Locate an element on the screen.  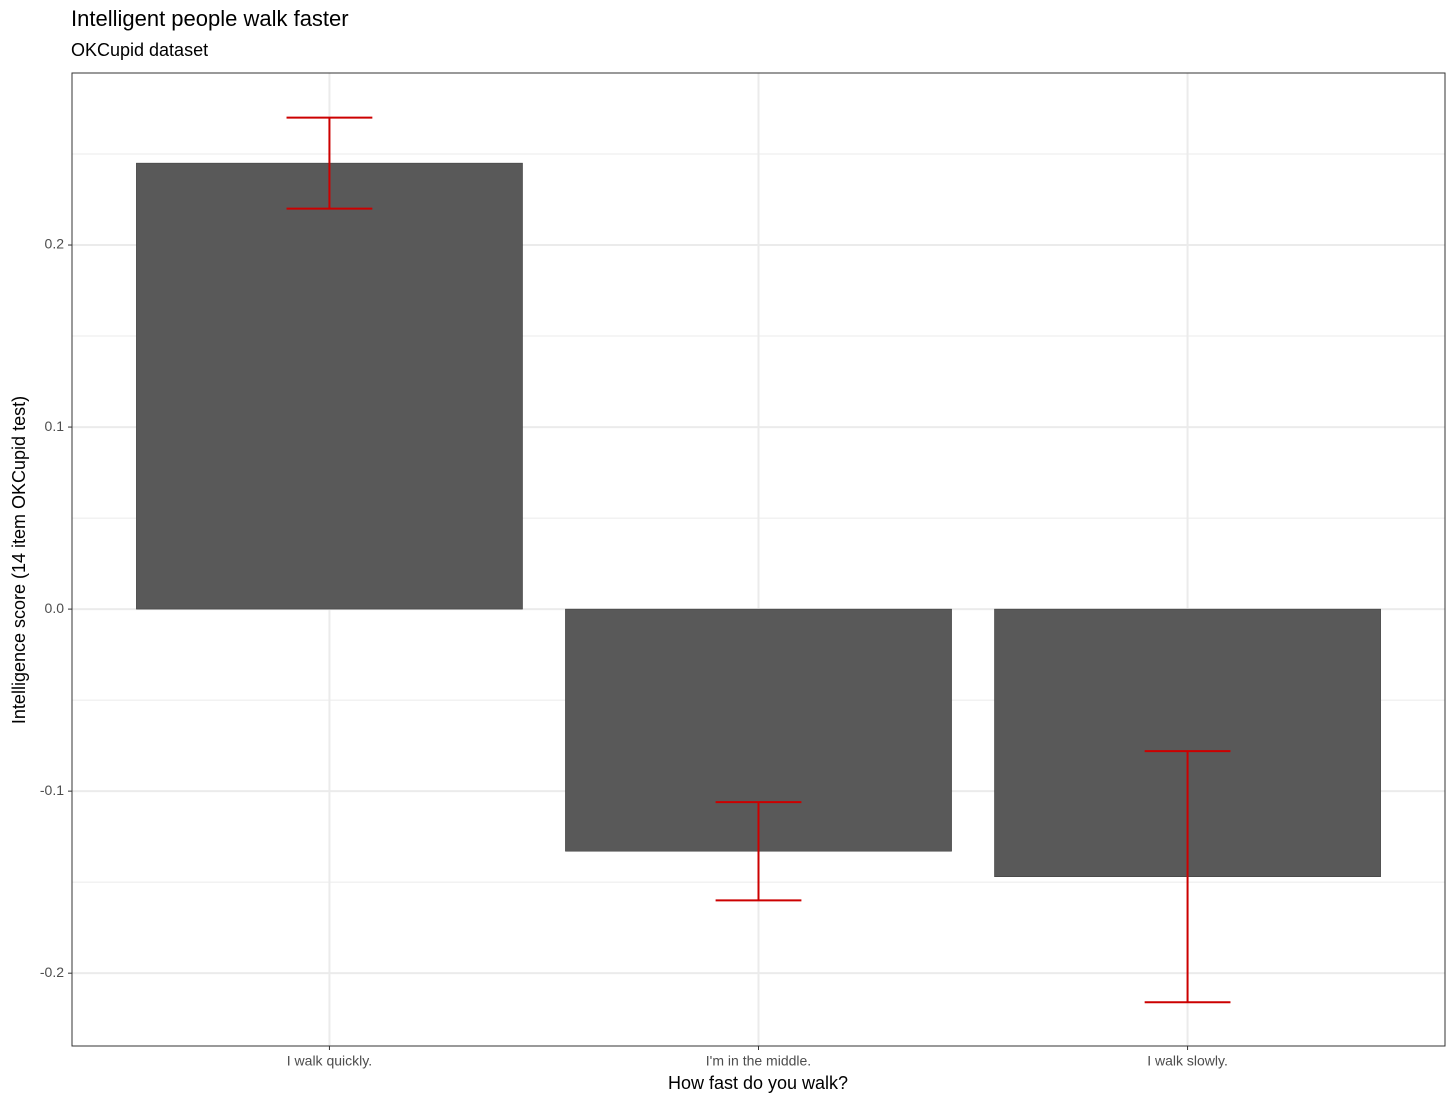
y-tick-label: -0.2 is located at coordinates (52, 972).